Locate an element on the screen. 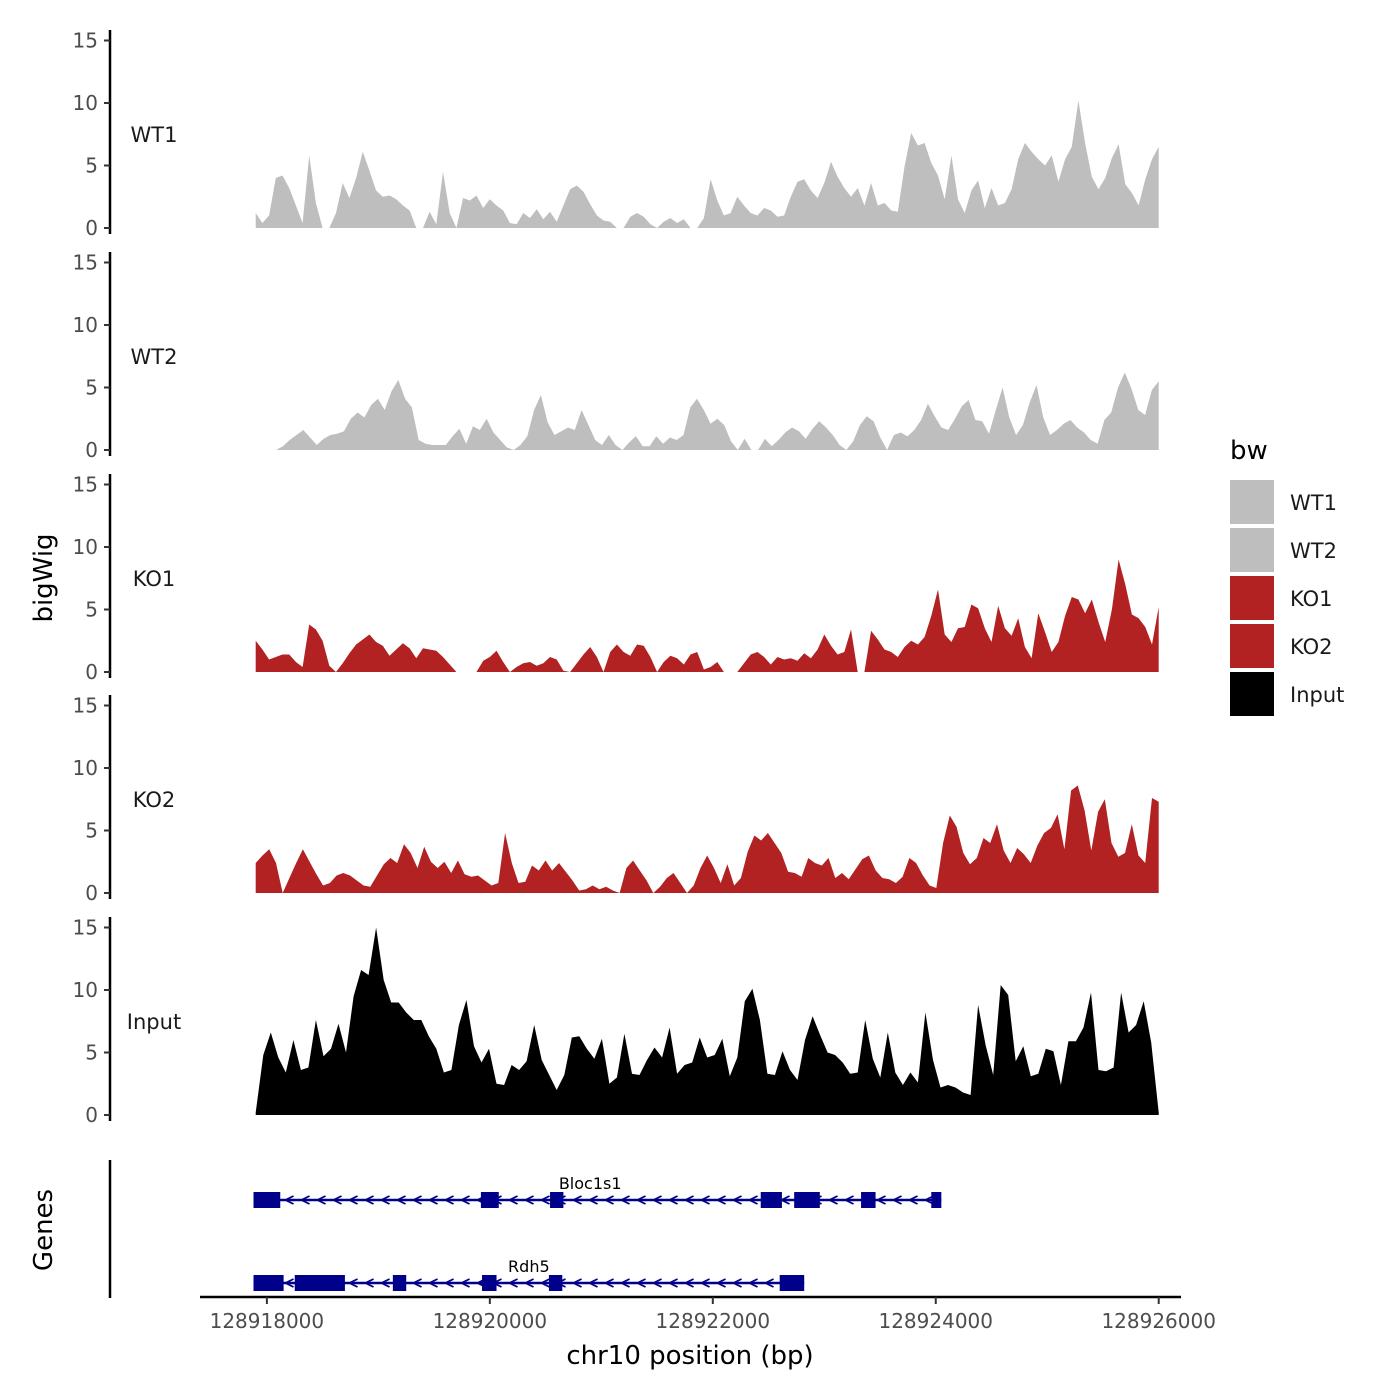 The width and height of the screenshot is (1400, 1400). track-input: 0 5 10 15 Input is located at coordinates (616, 1021).